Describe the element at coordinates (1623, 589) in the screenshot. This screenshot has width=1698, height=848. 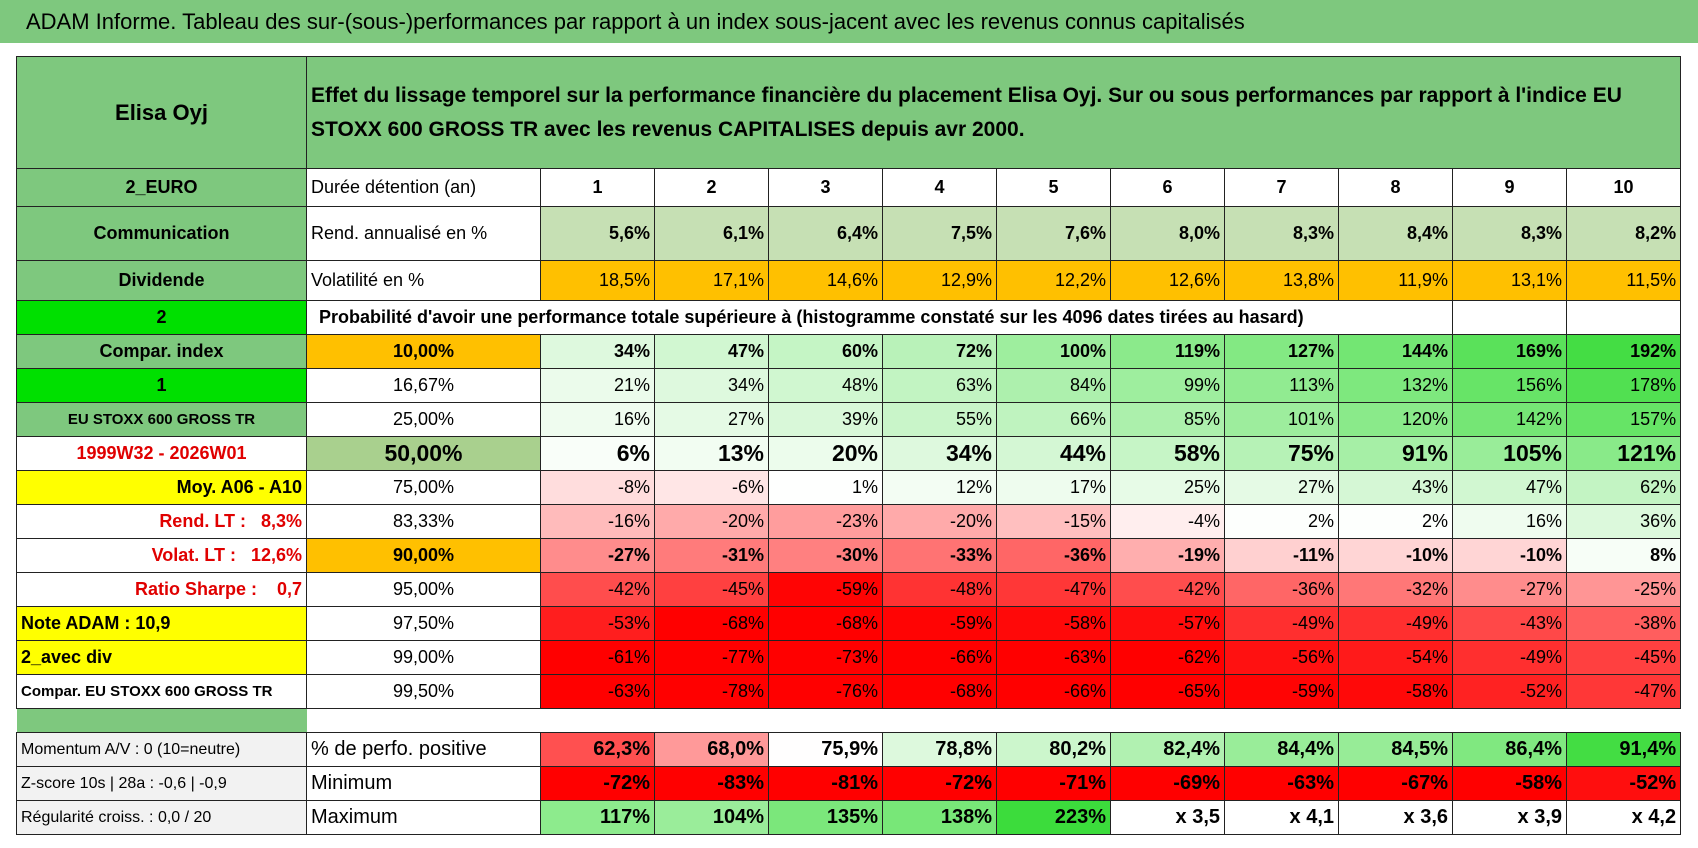
I see `data-cell: -25%` at that location.